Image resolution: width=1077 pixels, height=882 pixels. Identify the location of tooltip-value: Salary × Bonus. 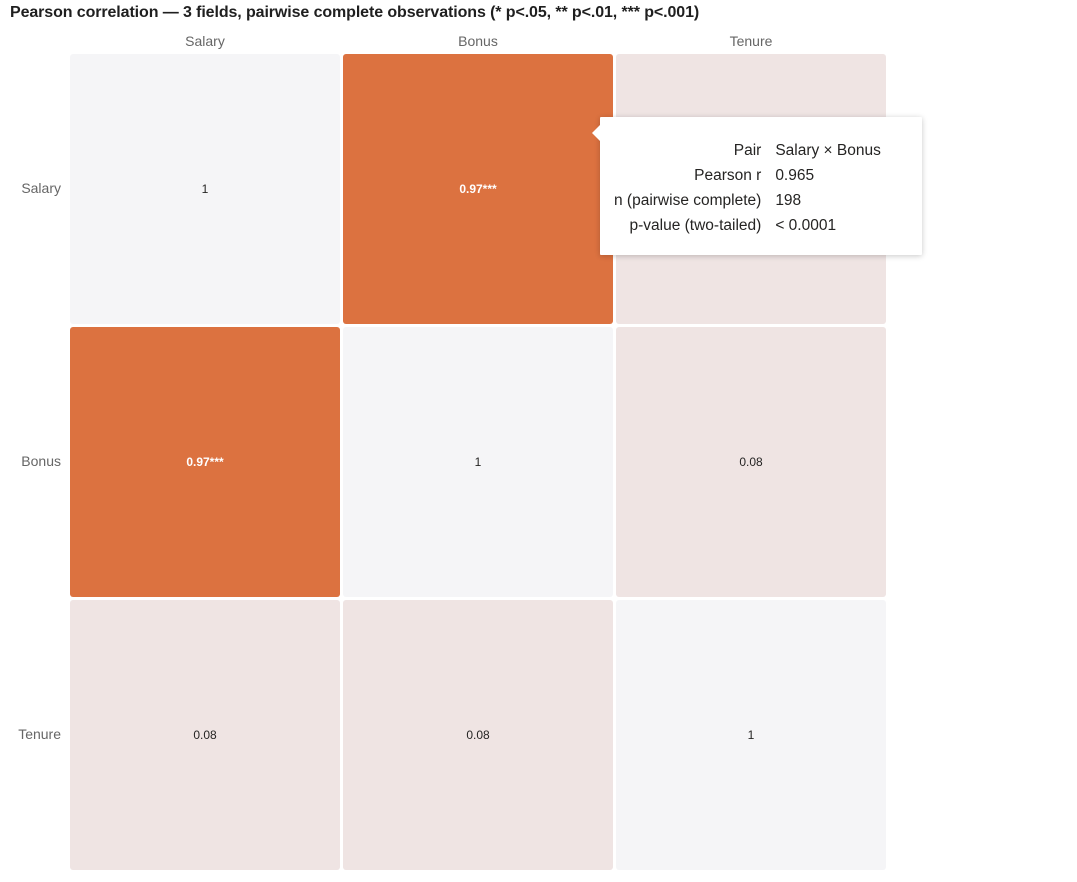
(828, 150).